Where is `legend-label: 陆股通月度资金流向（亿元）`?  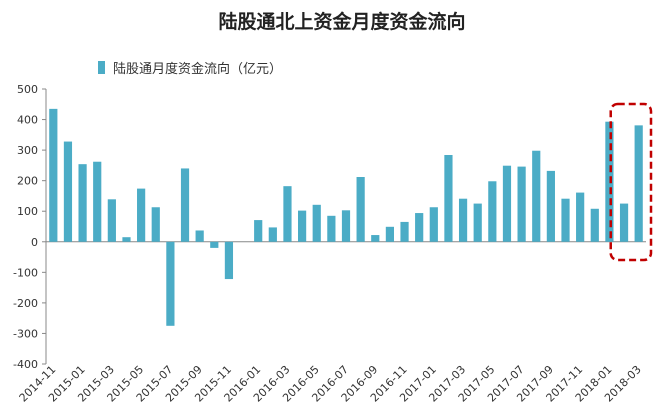
legend-label: 陆股通月度资金流向（亿元） is located at coordinates (197, 69).